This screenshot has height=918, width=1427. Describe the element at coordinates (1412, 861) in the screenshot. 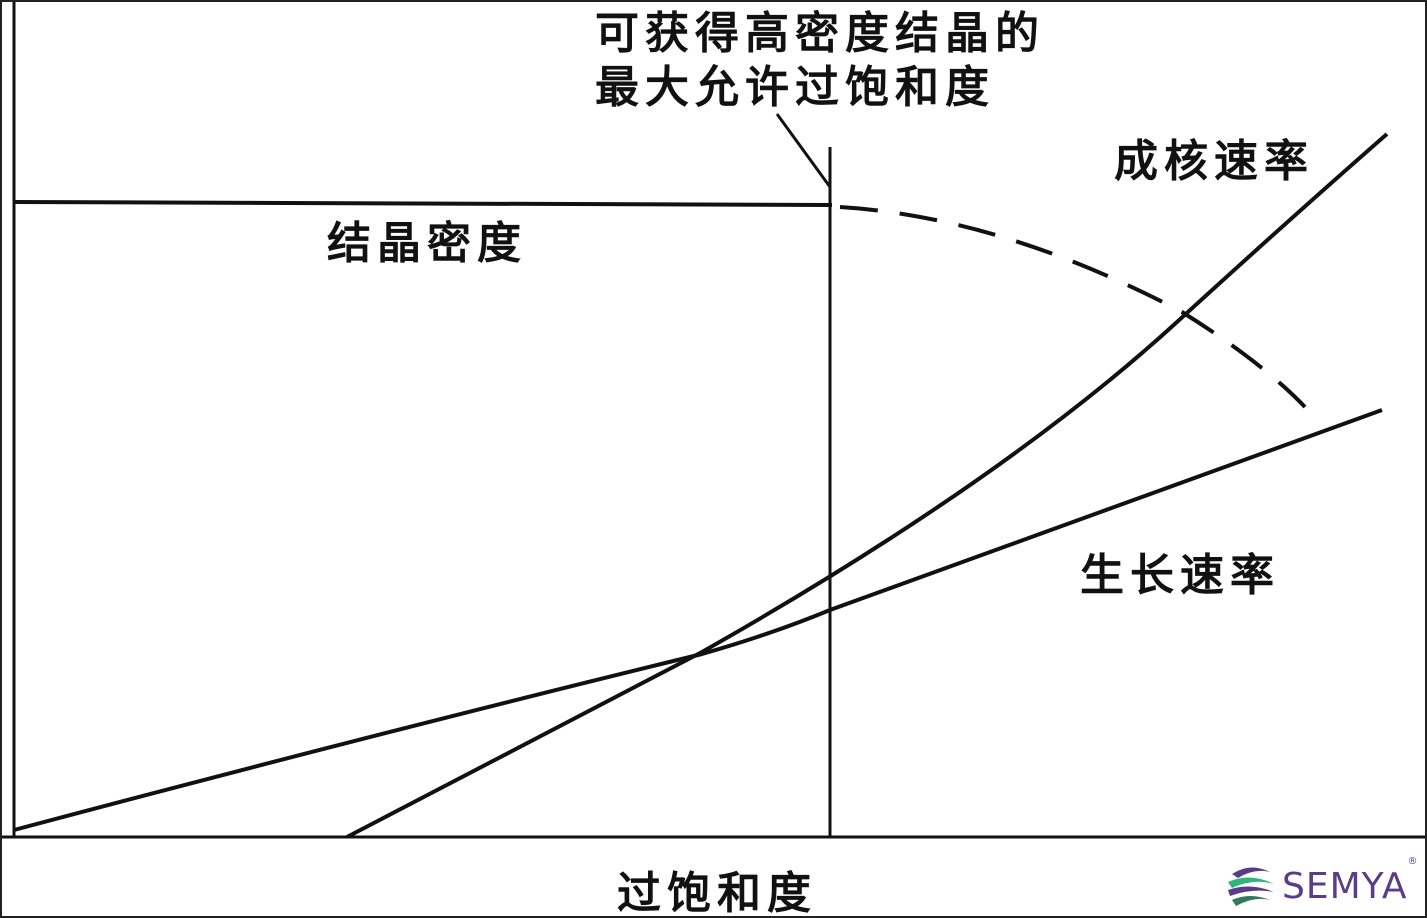

I see `registered-mark: ®` at that location.